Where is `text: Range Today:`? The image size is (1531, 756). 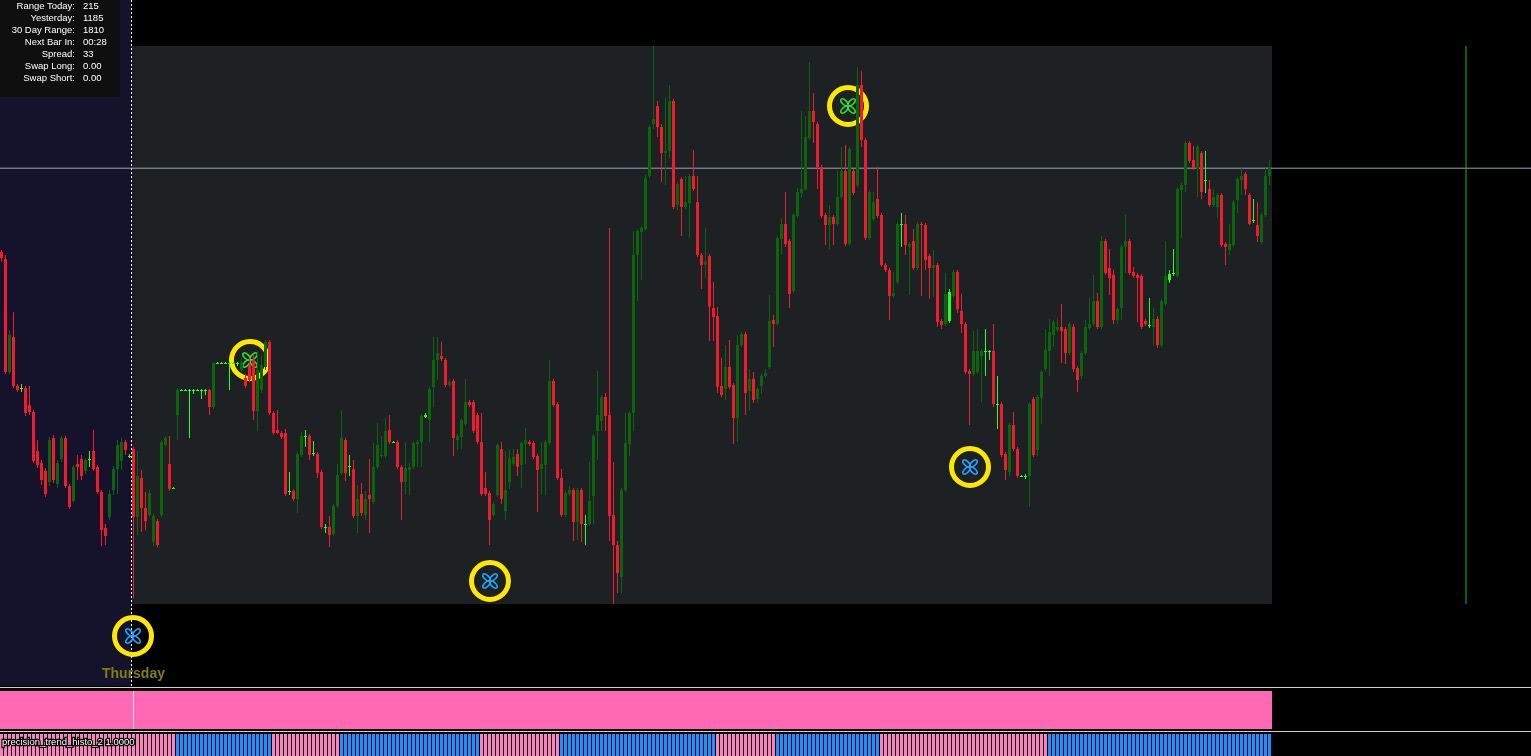 text: Range Today: is located at coordinates (45, 5).